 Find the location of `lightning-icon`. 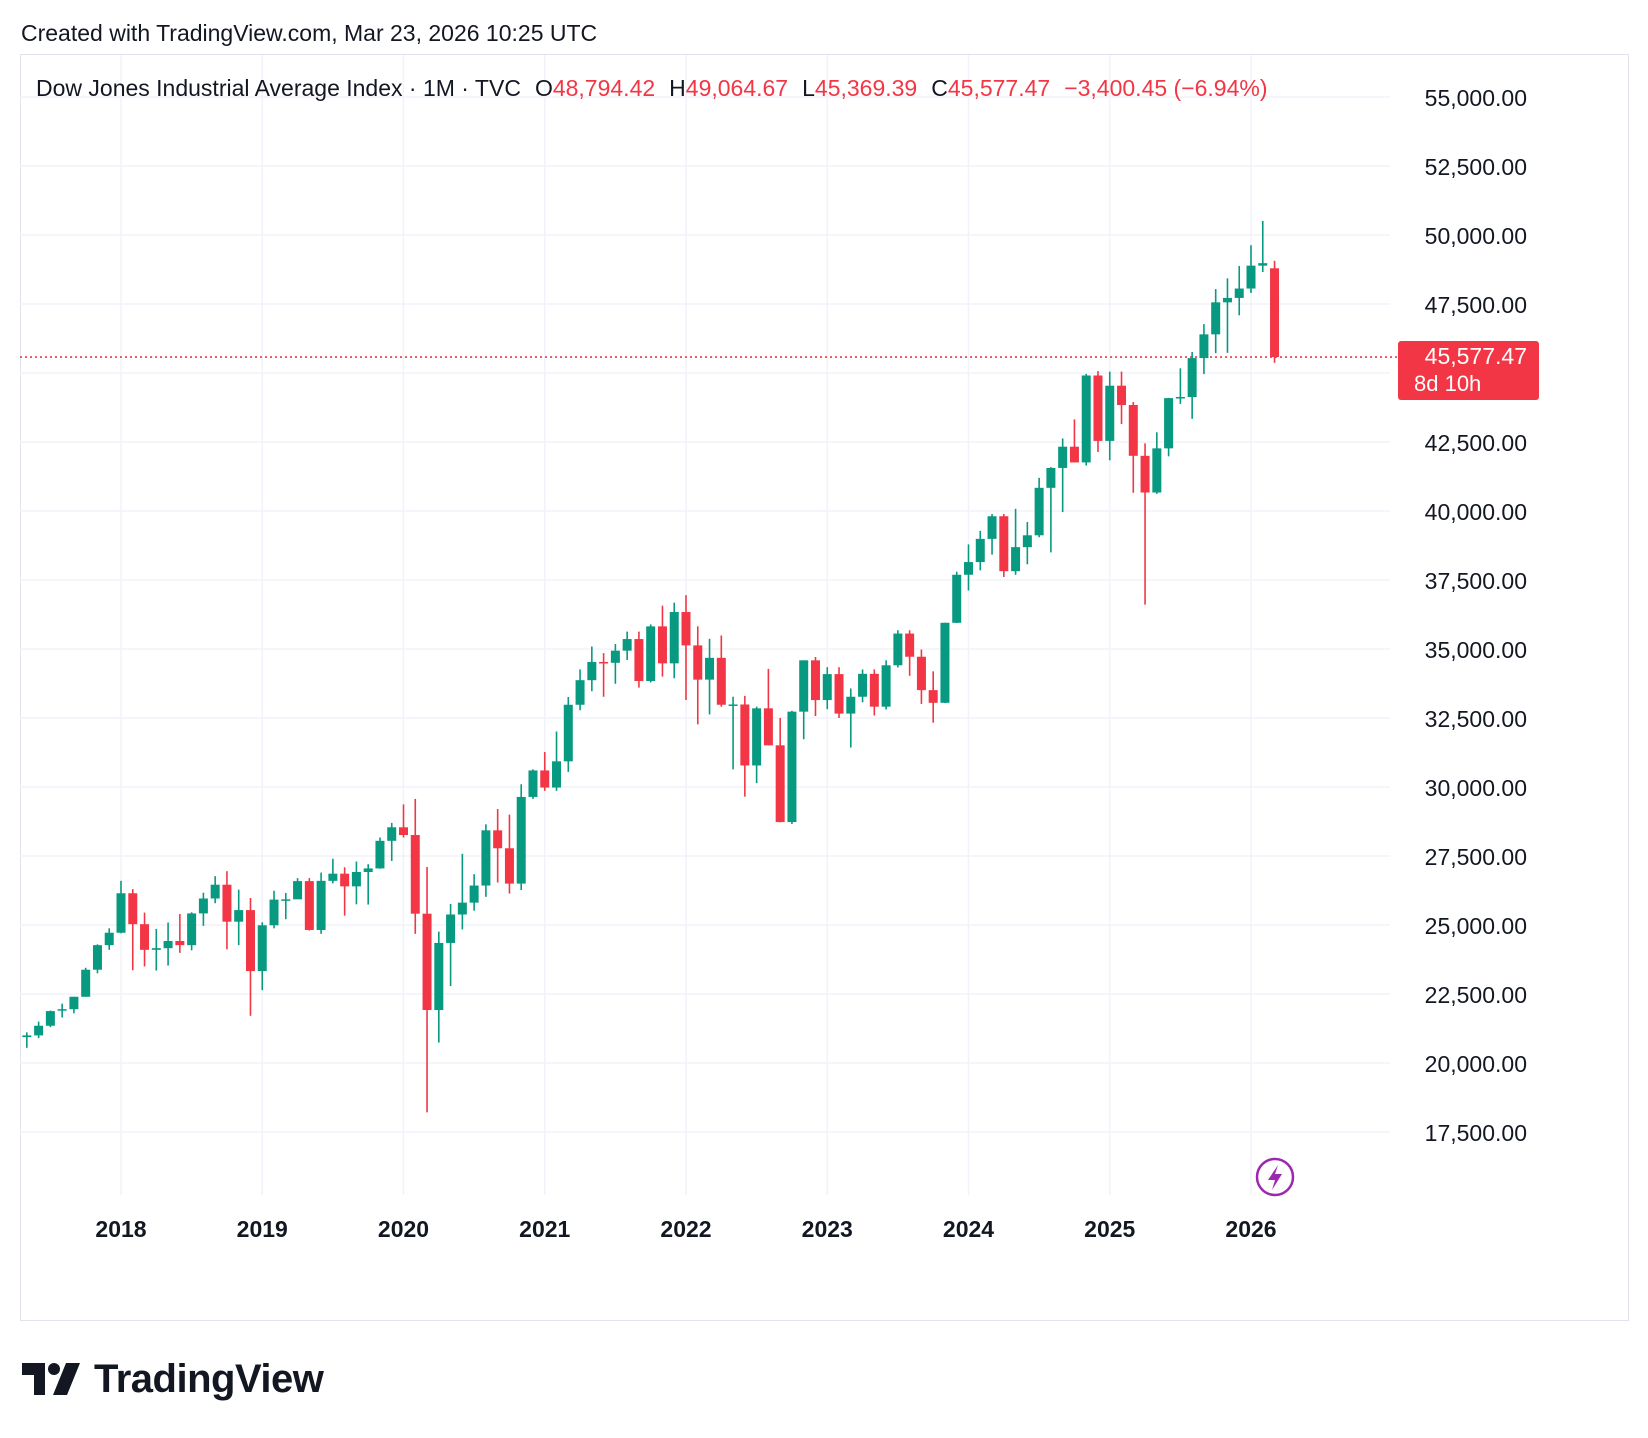

lightning-icon is located at coordinates (1275, 1177).